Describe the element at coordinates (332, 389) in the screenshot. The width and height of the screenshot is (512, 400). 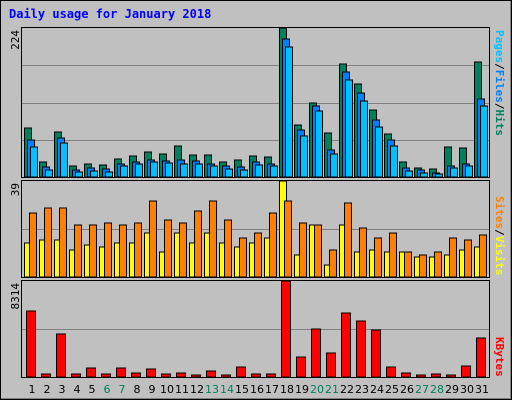
I see `day-label: 21` at that location.